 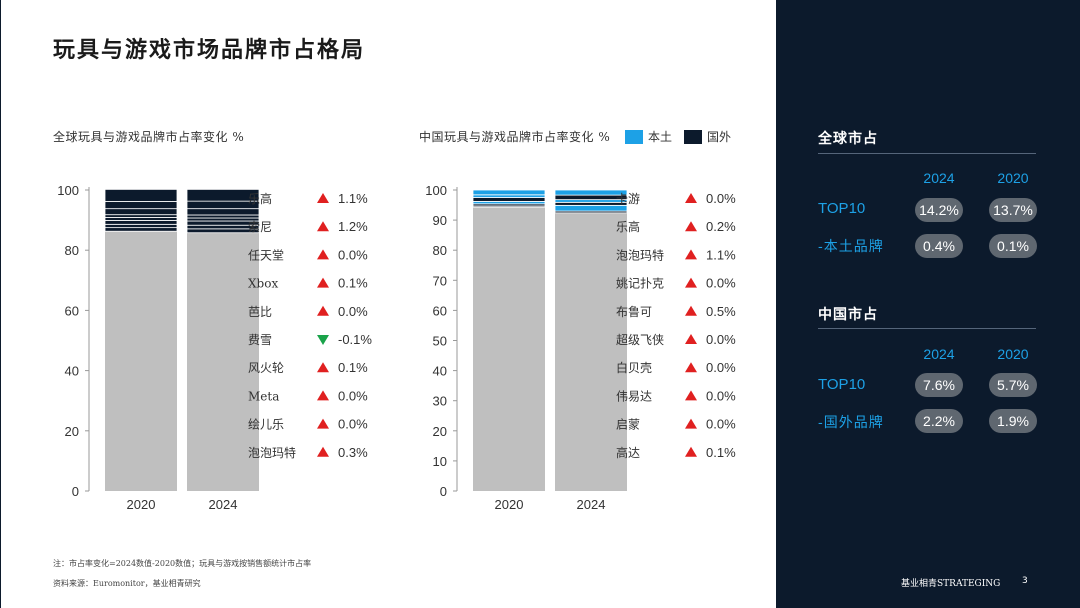 What do you see at coordinates (628, 452) in the screenshot?
I see `brand-name: 高达` at bounding box center [628, 452].